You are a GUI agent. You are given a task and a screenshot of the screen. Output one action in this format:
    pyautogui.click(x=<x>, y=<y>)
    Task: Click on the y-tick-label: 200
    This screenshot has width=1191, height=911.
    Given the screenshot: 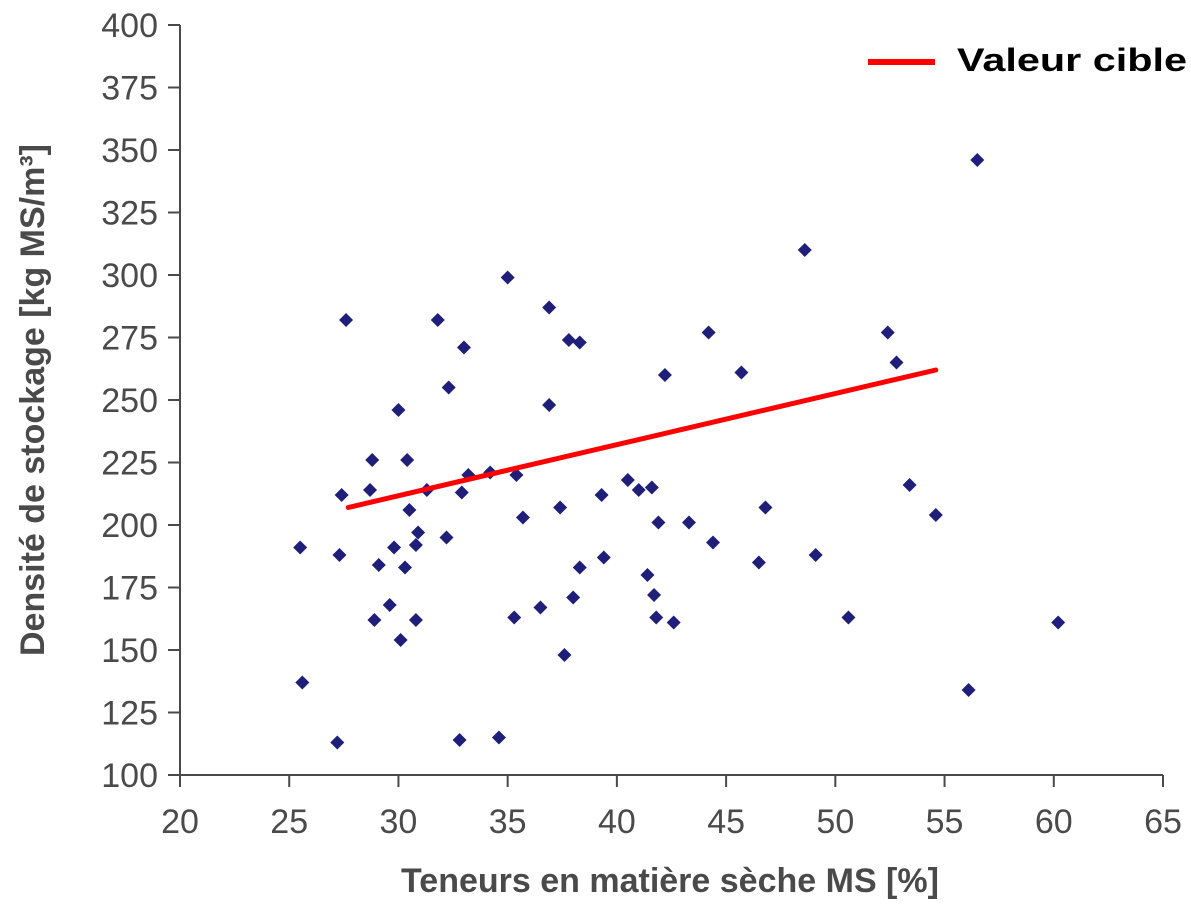 What is the action you would take?
    pyautogui.click(x=129, y=526)
    